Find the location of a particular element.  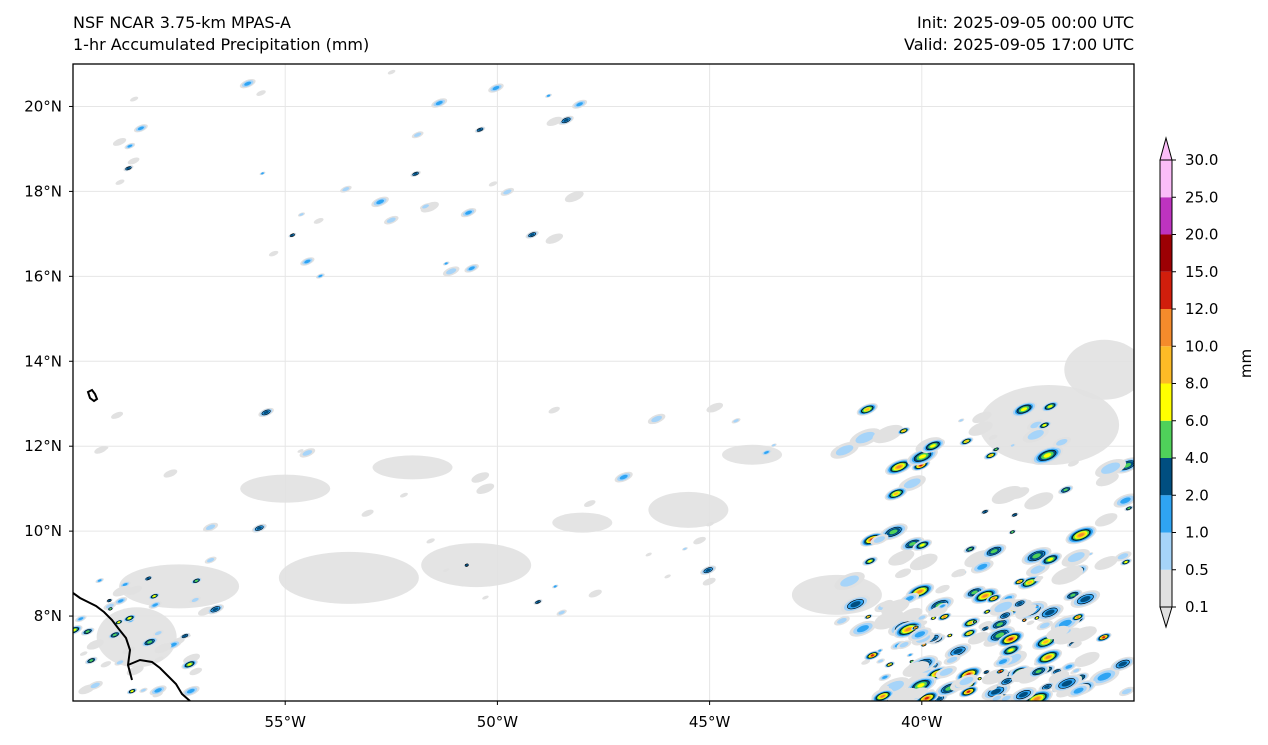

colorbar-tick-label: 15.0 is located at coordinates (1201, 272).